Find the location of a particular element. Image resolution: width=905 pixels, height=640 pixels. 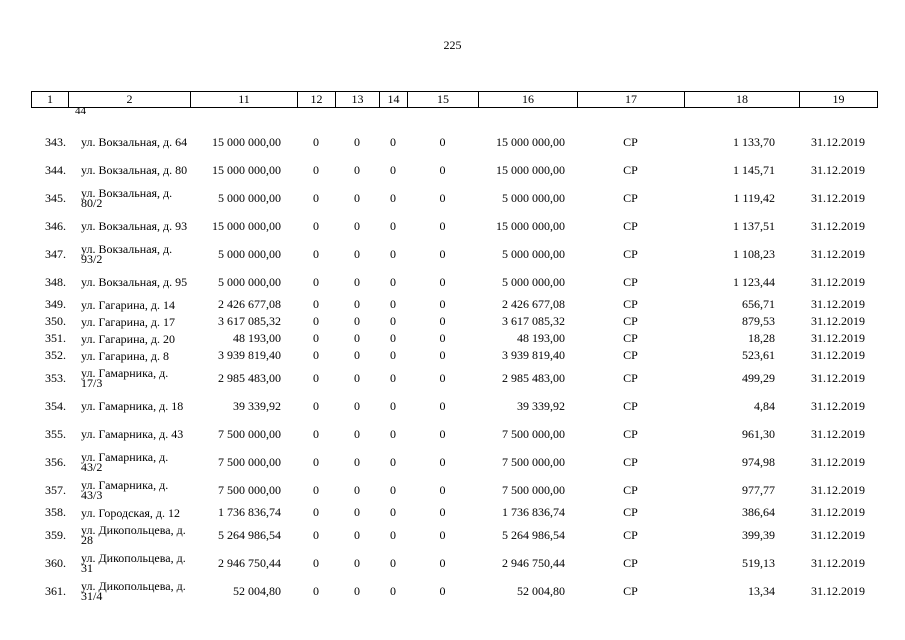

address-cell: ул. Гагарина, д. 8 is located at coordinates (125, 355).